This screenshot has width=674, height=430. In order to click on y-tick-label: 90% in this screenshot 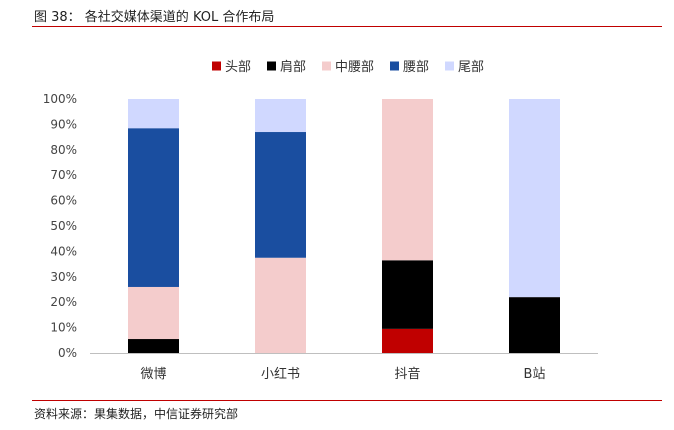, I will do `click(63, 124)`.